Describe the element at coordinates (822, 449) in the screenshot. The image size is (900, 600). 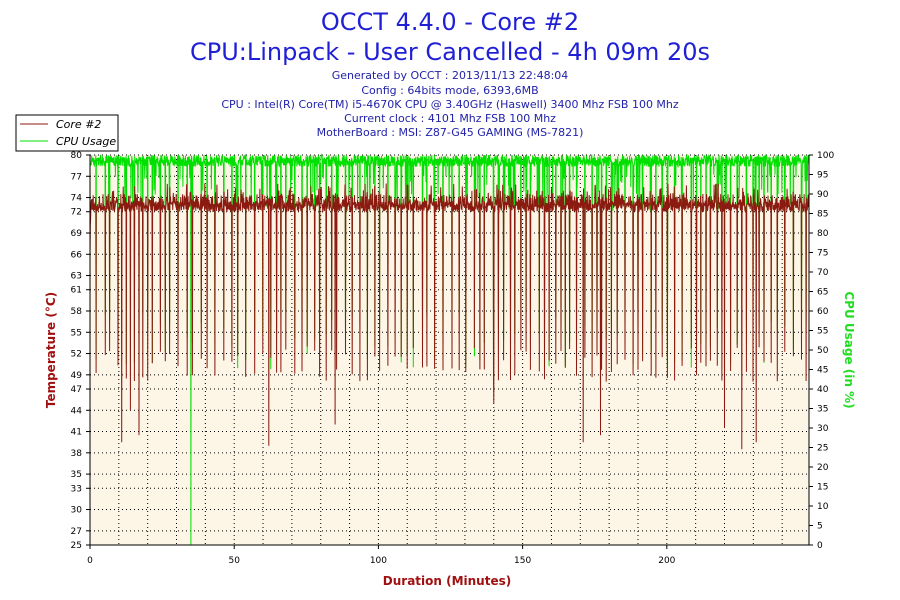
I see `tick-label-right: 25` at that location.